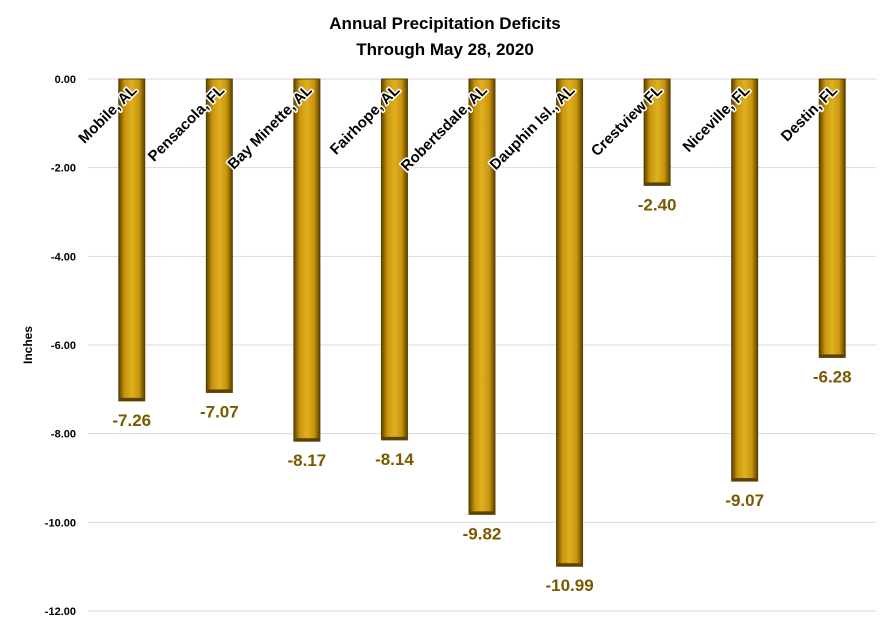 The image size is (891, 626). I want to click on data-label: -7.07, so click(219, 411).